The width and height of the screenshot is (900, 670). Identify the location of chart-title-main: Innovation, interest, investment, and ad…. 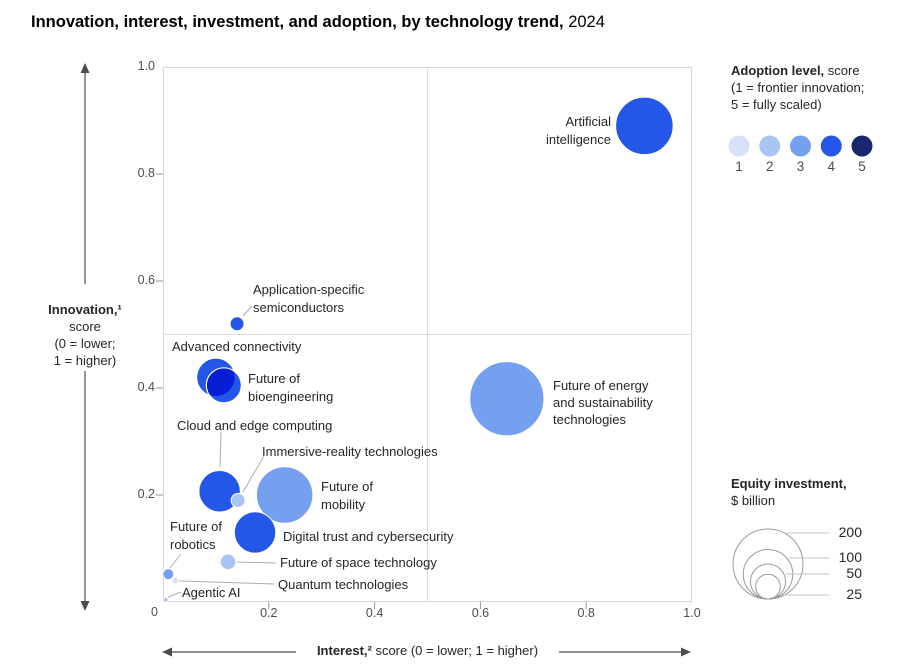
(297, 22).